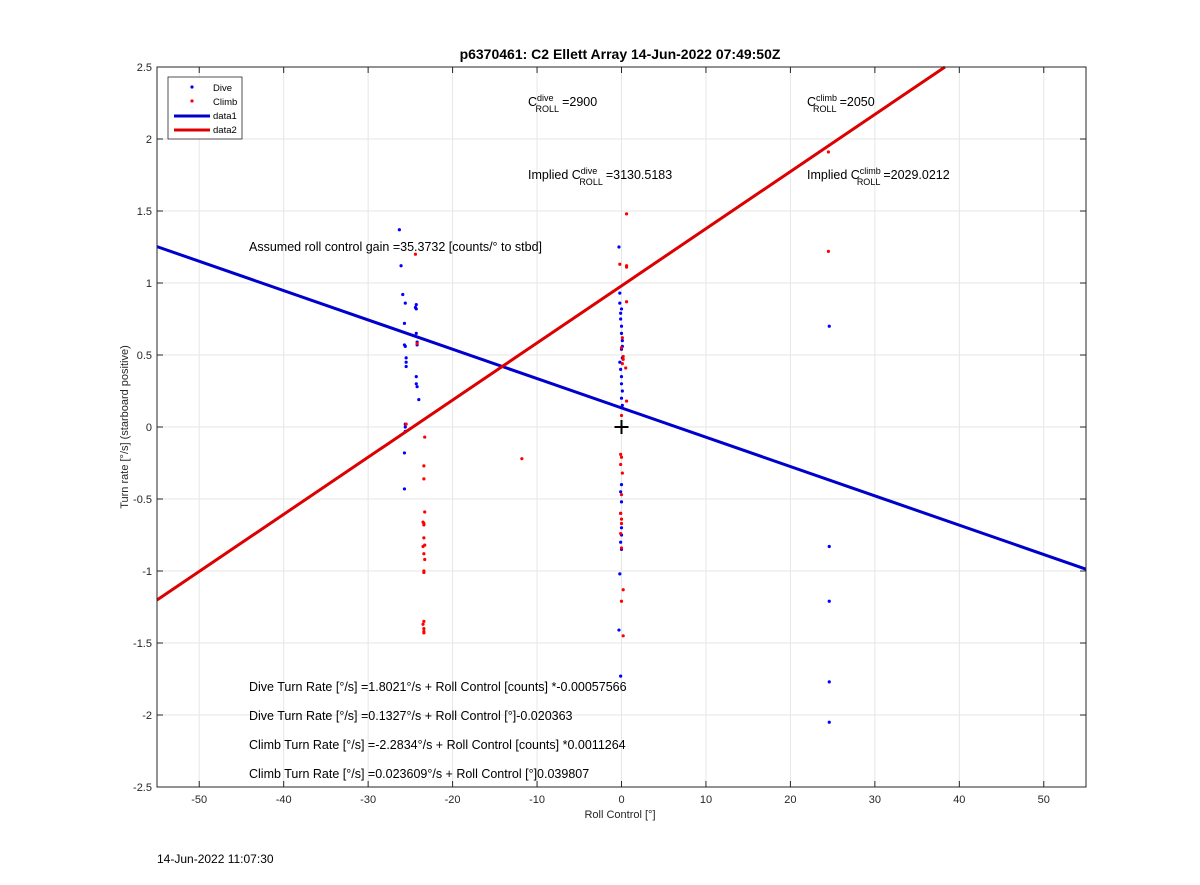 Image resolution: width=1200 pixels, height=885 pixels. I want to click on origin-plus-marker, so click(621, 427).